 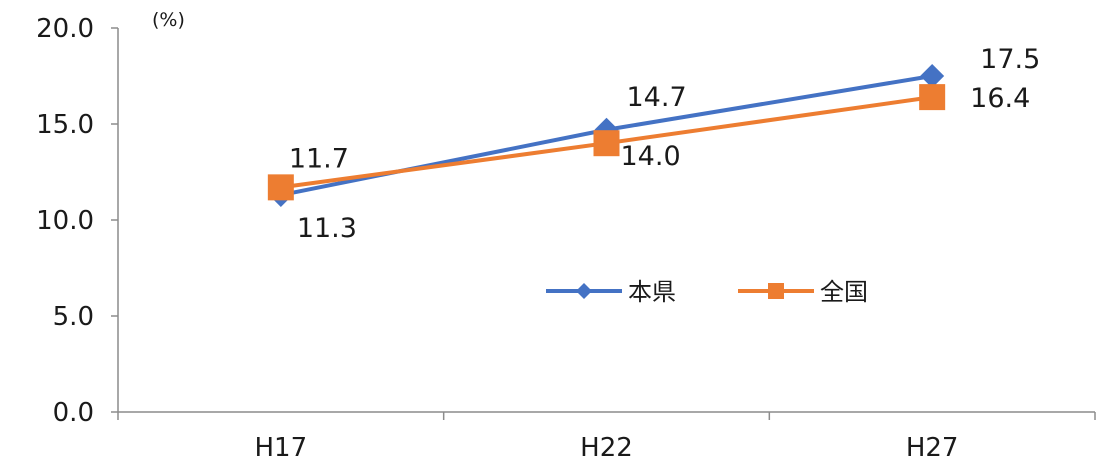 What do you see at coordinates (65, 221) in the screenshot?
I see `y-tick-label: 10.0` at bounding box center [65, 221].